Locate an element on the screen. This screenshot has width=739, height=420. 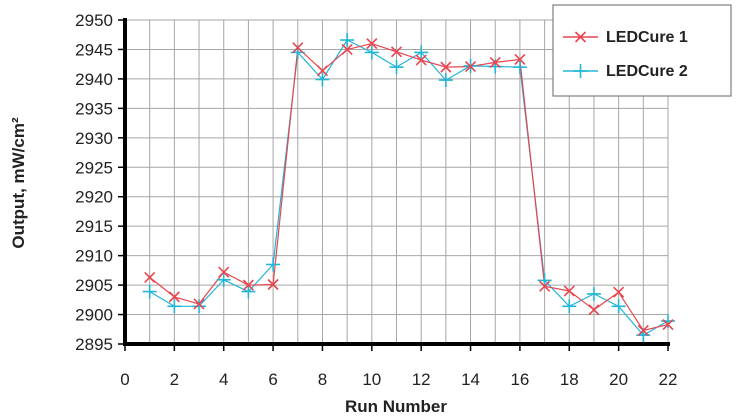
y-tick-label: 2895 is located at coordinates (94, 344).